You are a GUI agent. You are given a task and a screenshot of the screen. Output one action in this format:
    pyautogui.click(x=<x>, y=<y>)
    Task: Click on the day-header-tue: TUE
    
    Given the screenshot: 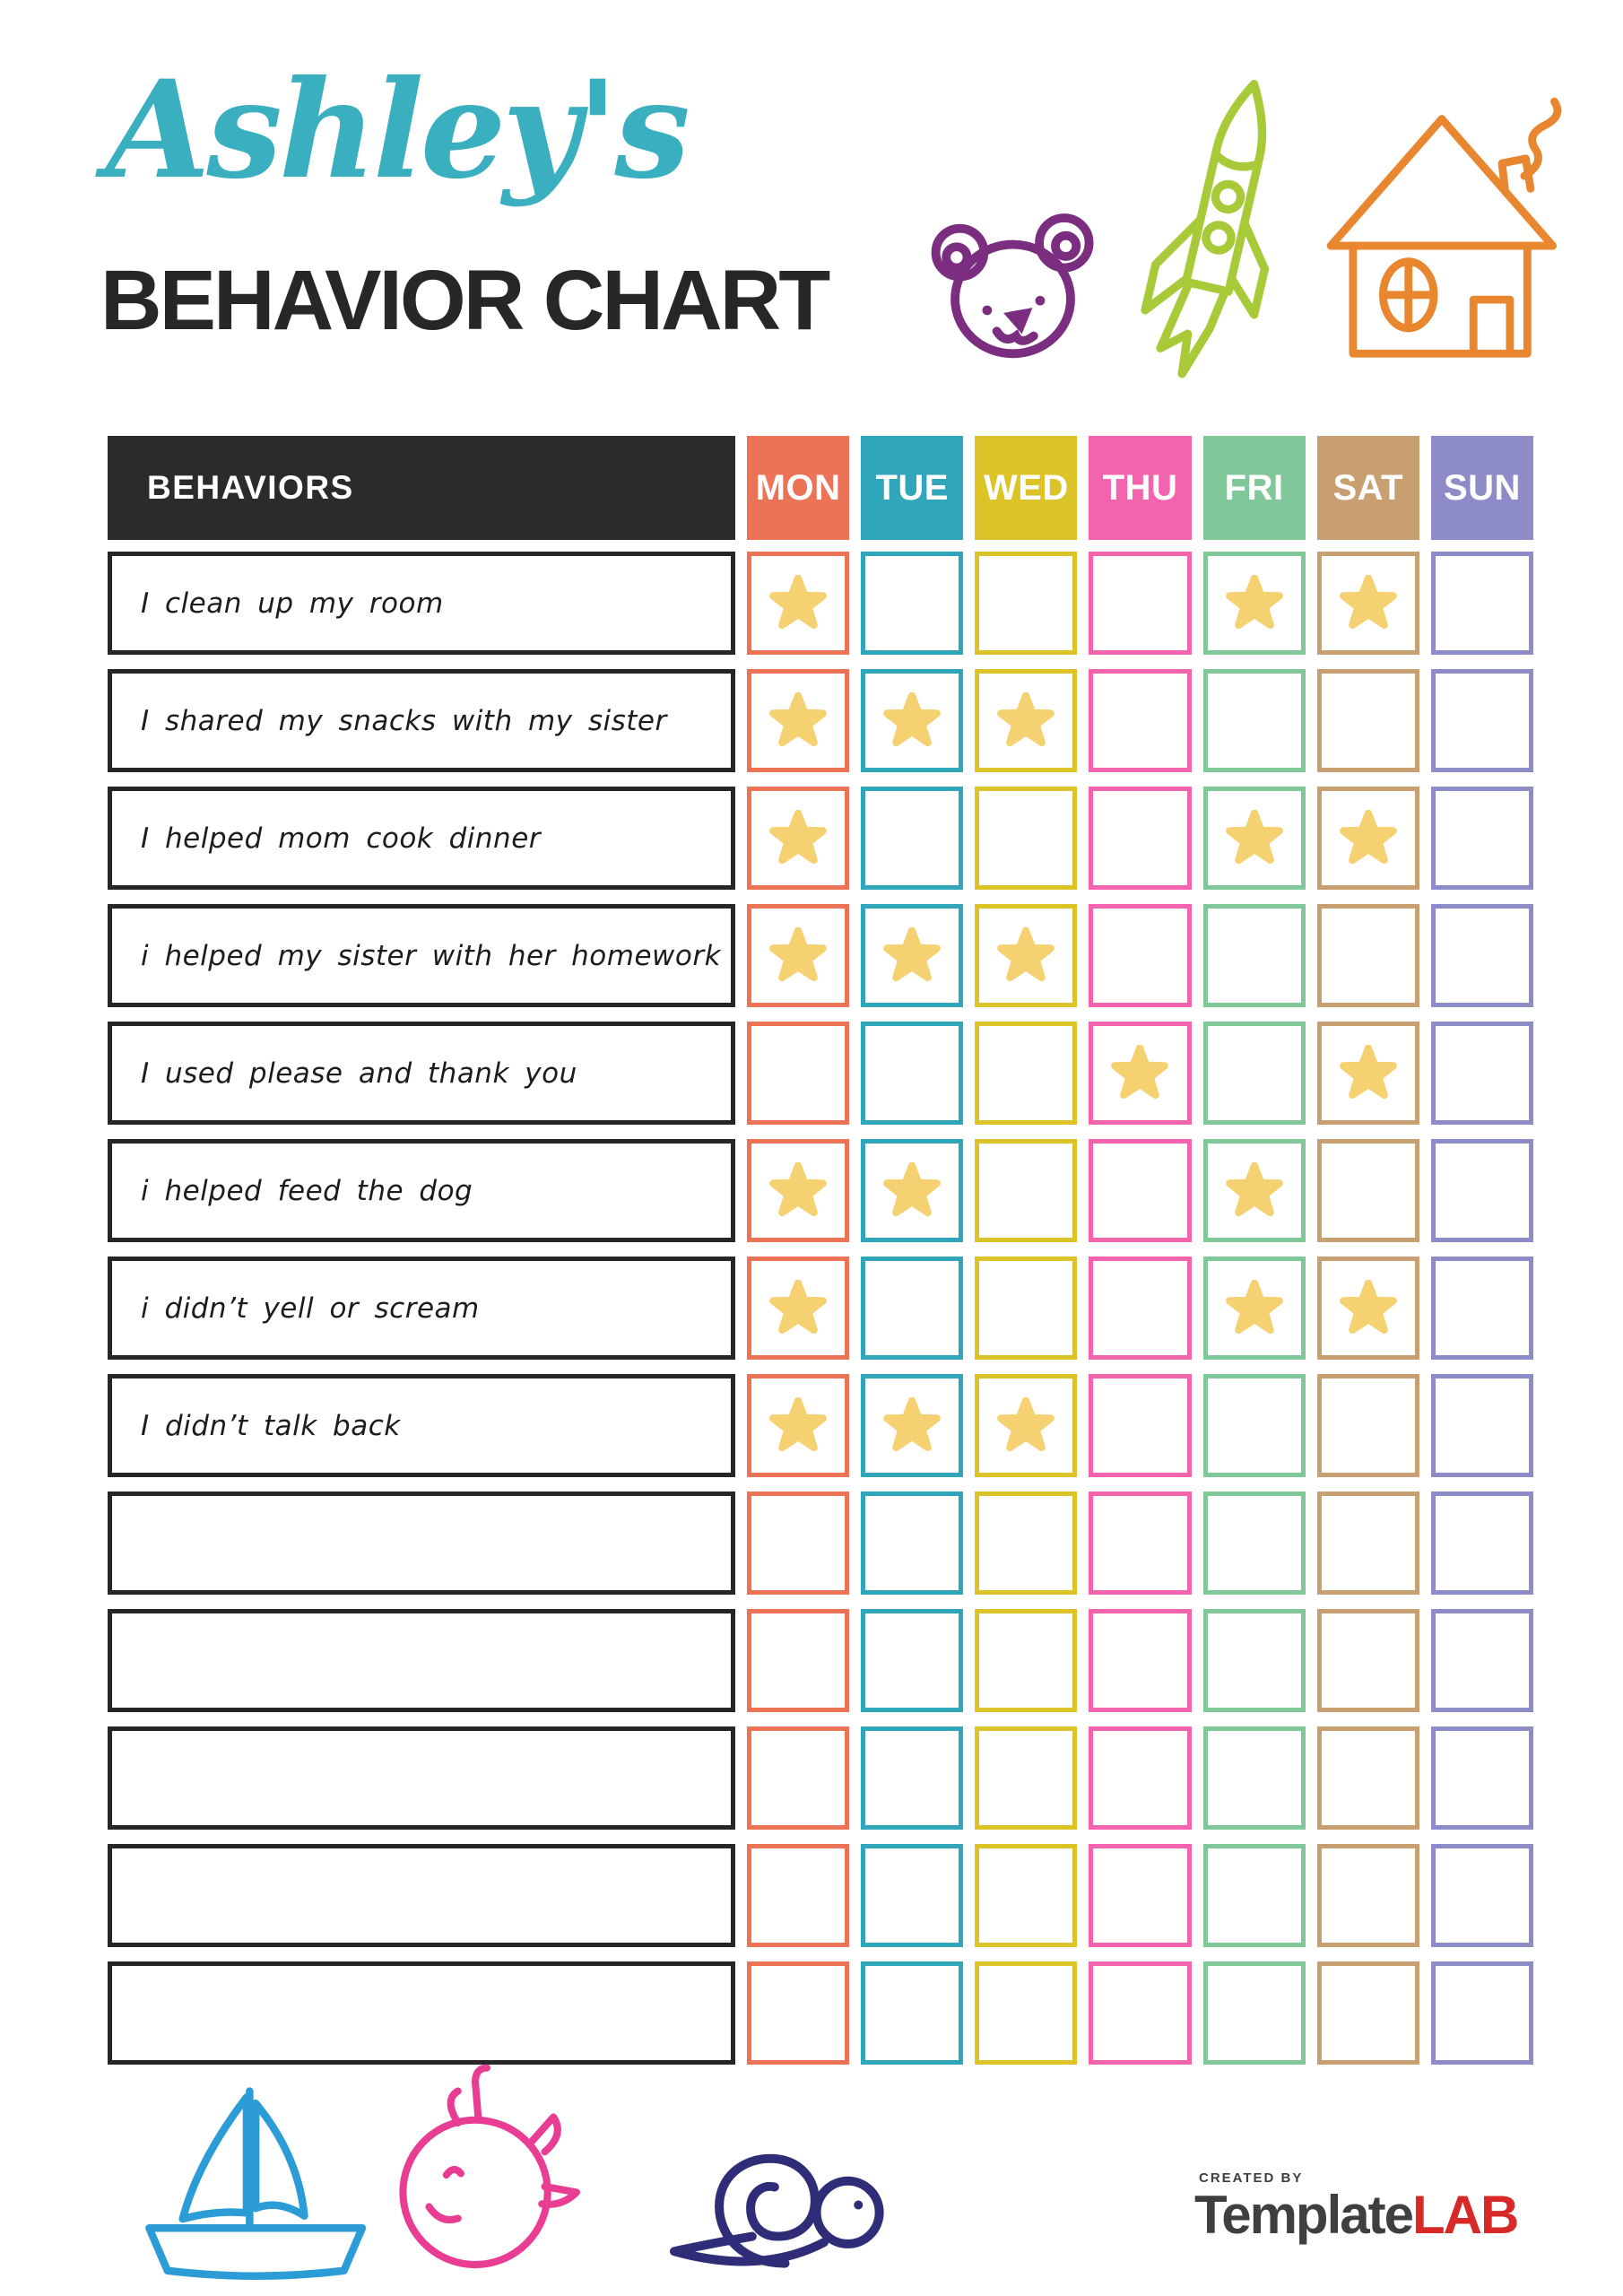 What is the action you would take?
    pyautogui.click(x=912, y=488)
    